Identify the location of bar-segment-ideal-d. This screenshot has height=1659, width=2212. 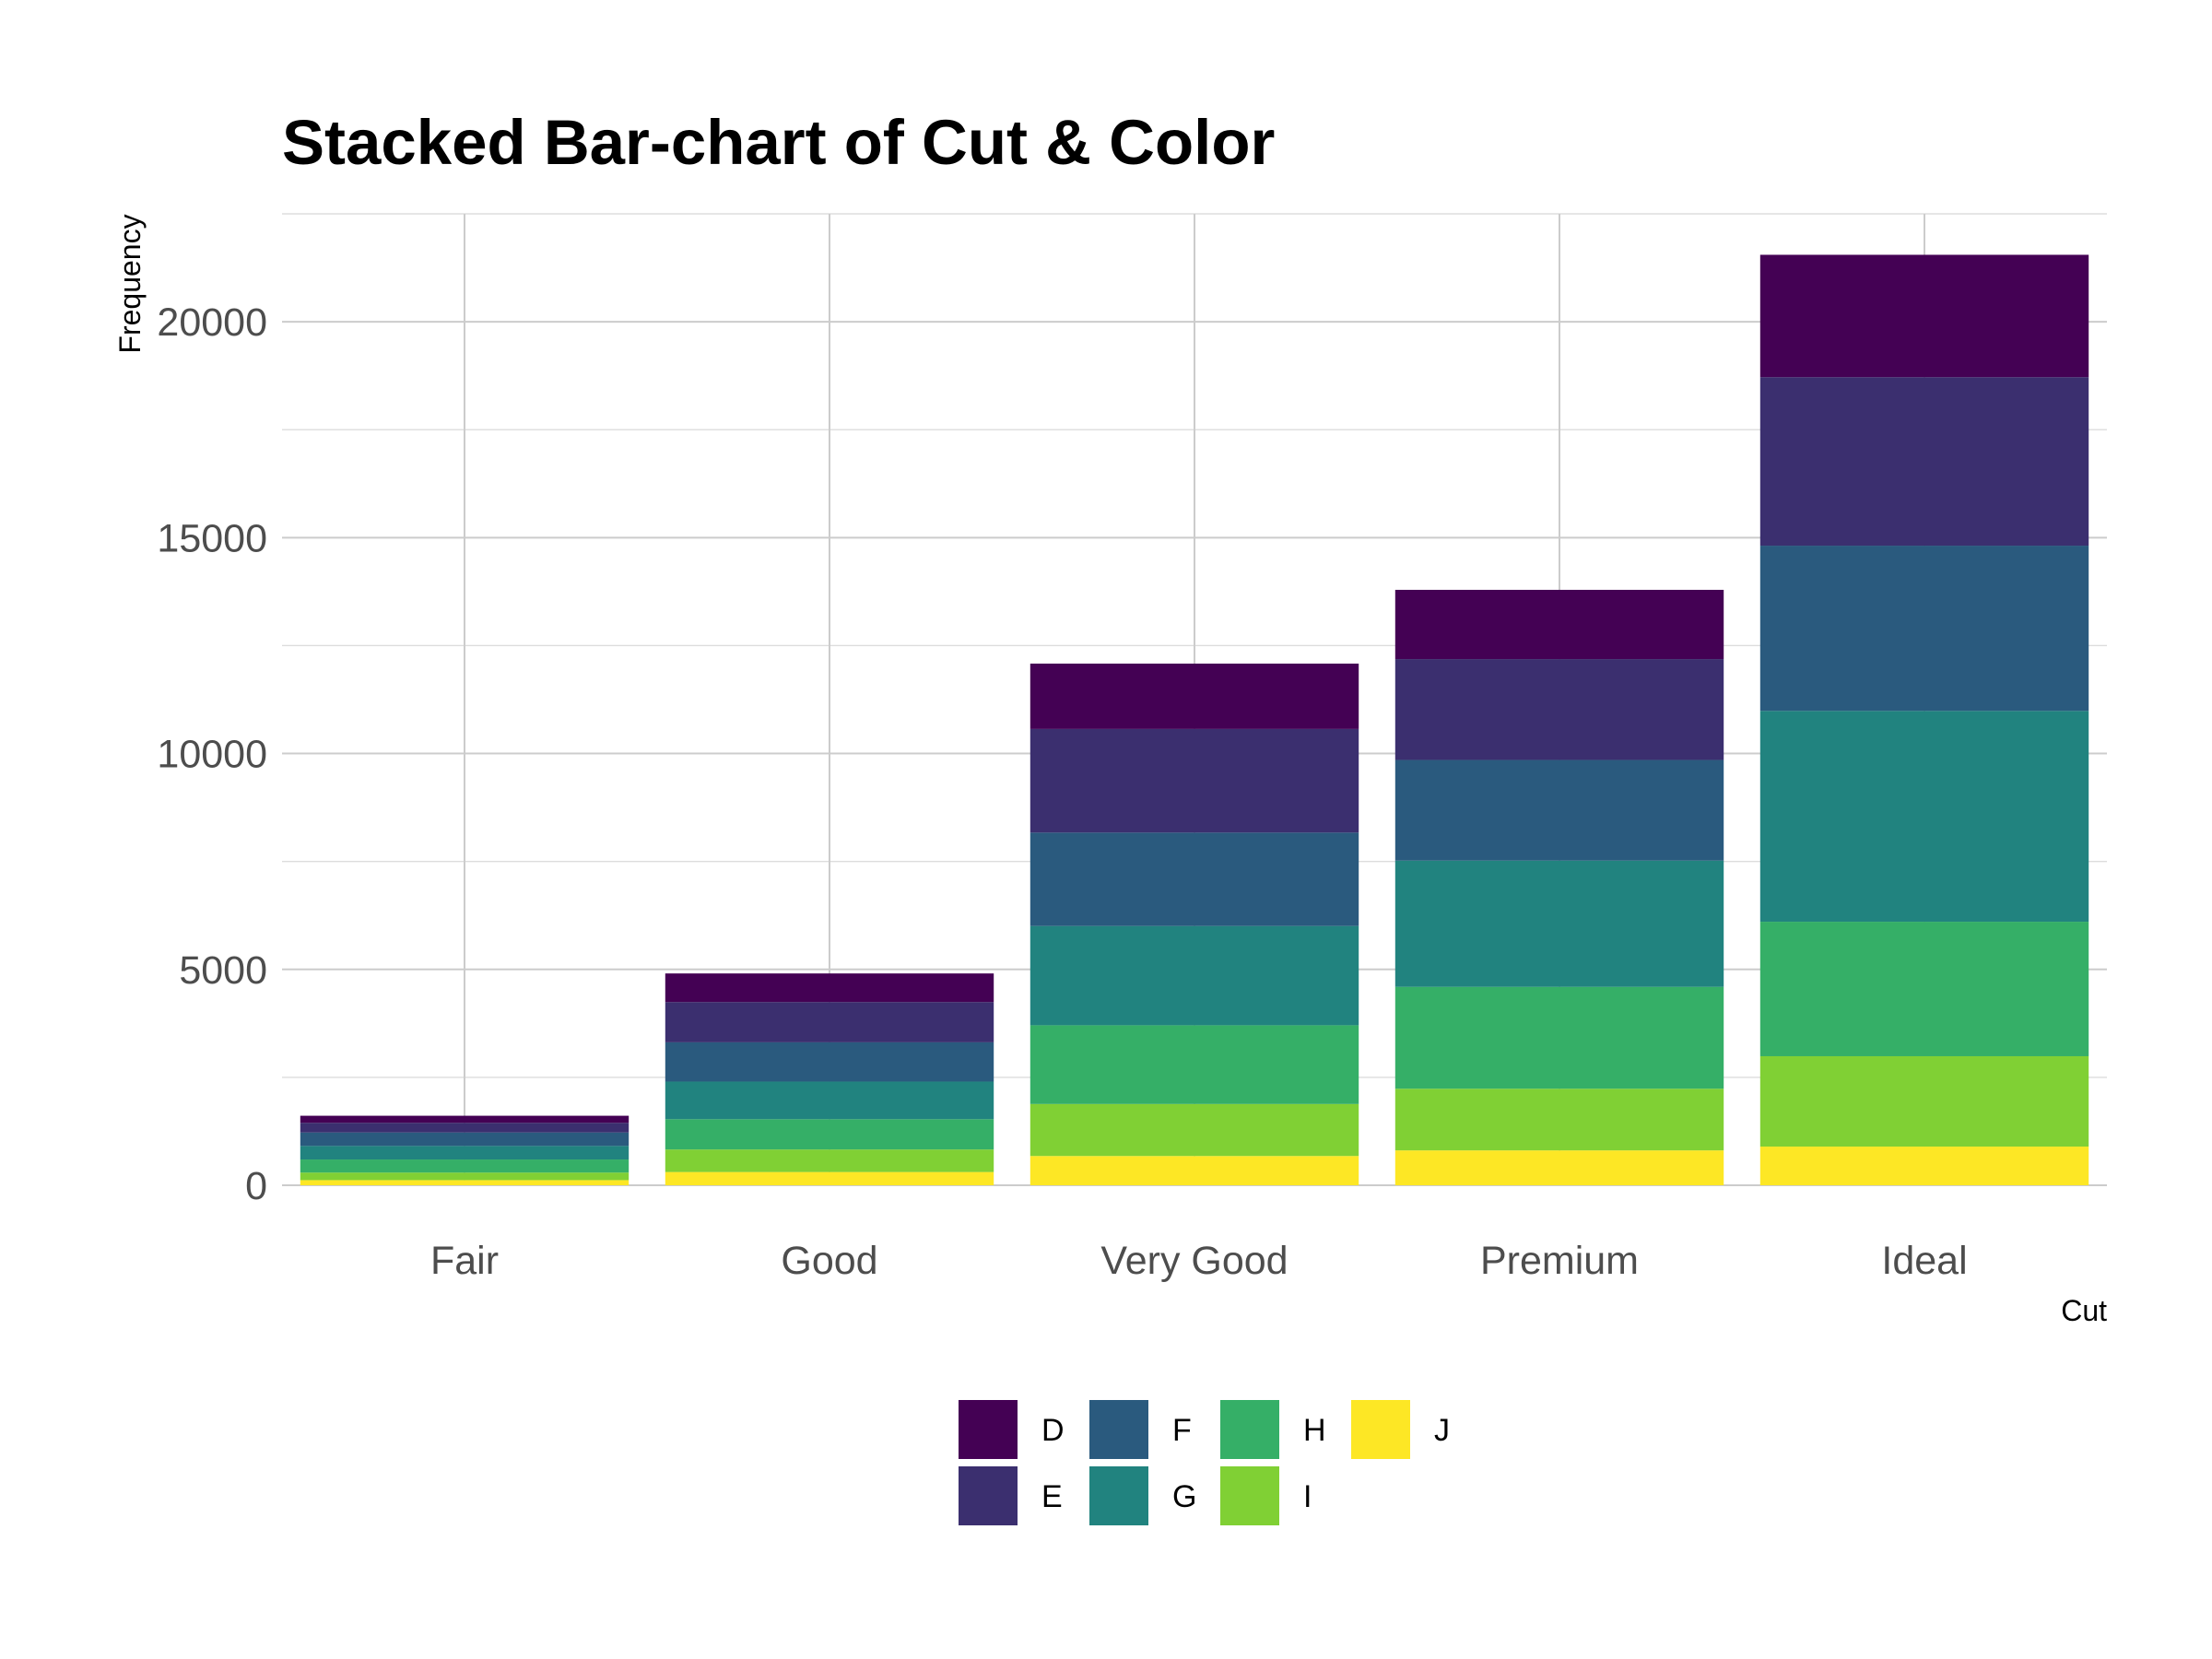
(1924, 316).